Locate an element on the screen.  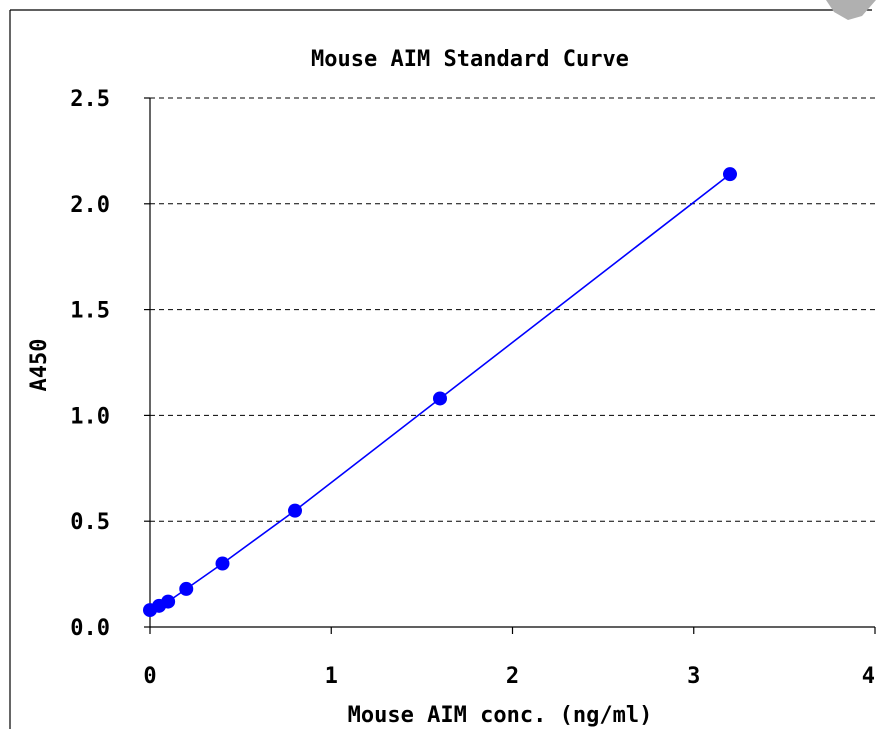
y-tick-label: 1.0 is located at coordinates (90, 416).